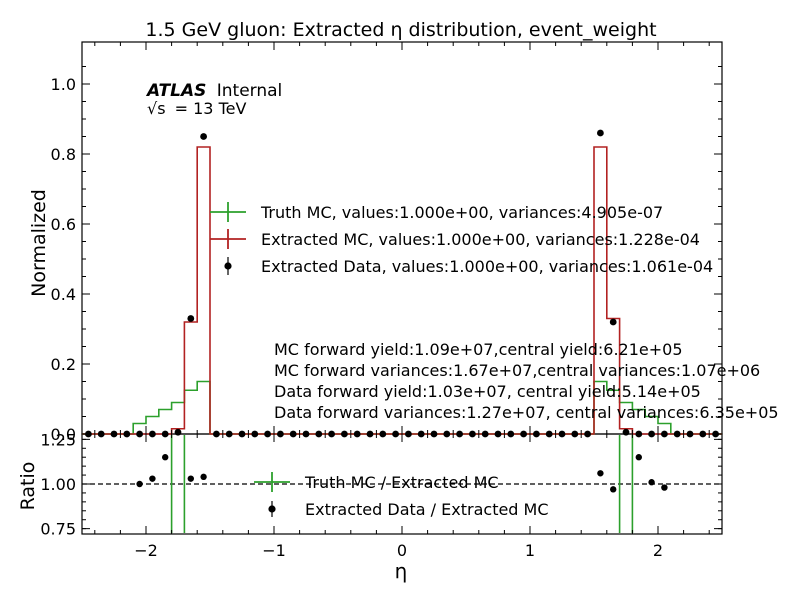 The width and height of the screenshot is (799, 599). I want to click on ratio-y-axis-label: Ratio, so click(28, 486).